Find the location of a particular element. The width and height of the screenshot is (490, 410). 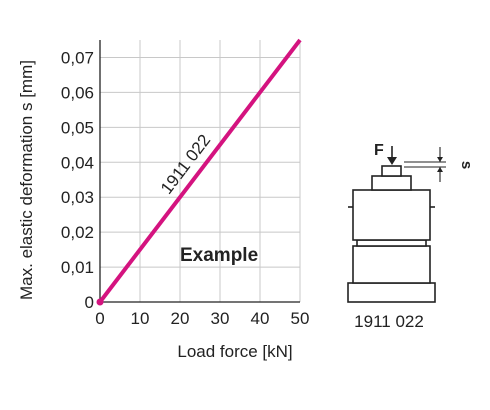

device-collar is located at coordinates (391, 243).